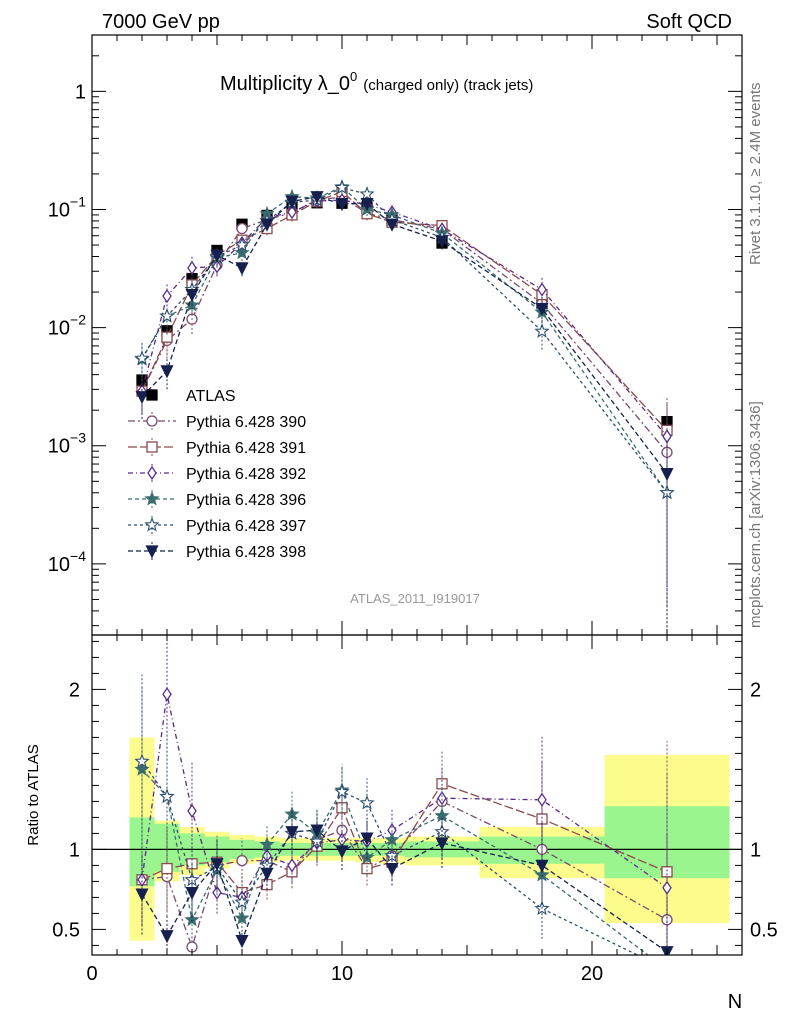  What do you see at coordinates (67, 326) in the screenshot?
I see `y-tick-label: 10⁻²` at bounding box center [67, 326].